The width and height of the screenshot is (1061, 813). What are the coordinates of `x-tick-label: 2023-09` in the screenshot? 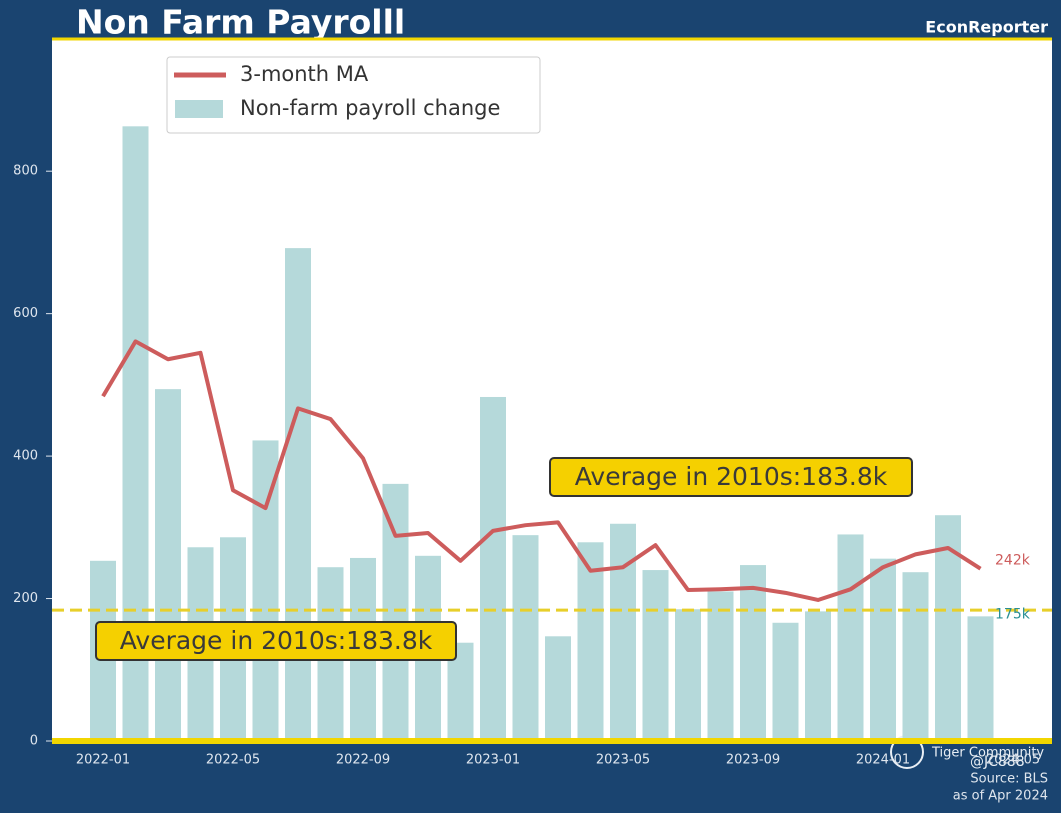 It's located at (753, 760).